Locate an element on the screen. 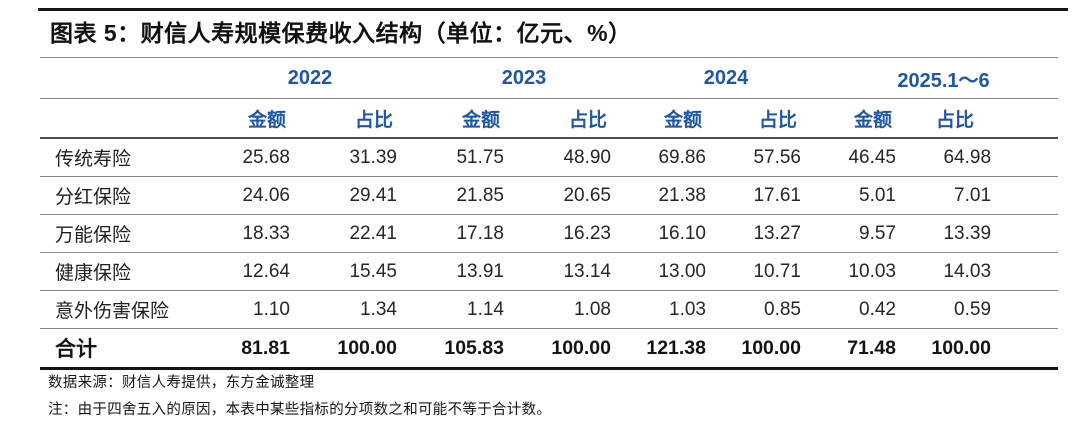 Image resolution: width=1080 pixels, height=421 pixels. cell-value: 21.38 is located at coordinates (670, 195).